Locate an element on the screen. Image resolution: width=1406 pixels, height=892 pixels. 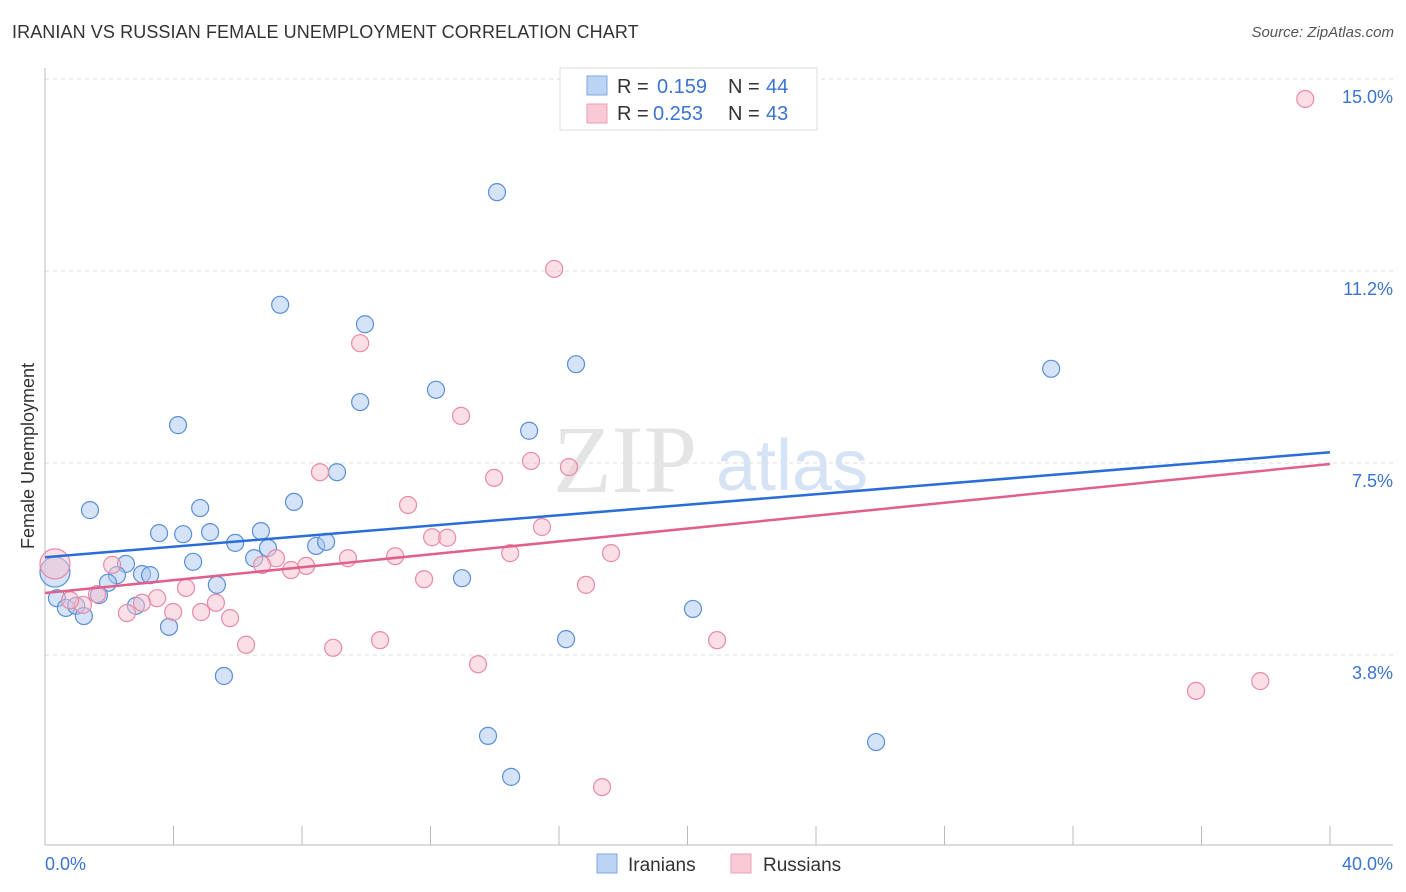
legend-n-label-1: N = is located at coordinates (744, 87).